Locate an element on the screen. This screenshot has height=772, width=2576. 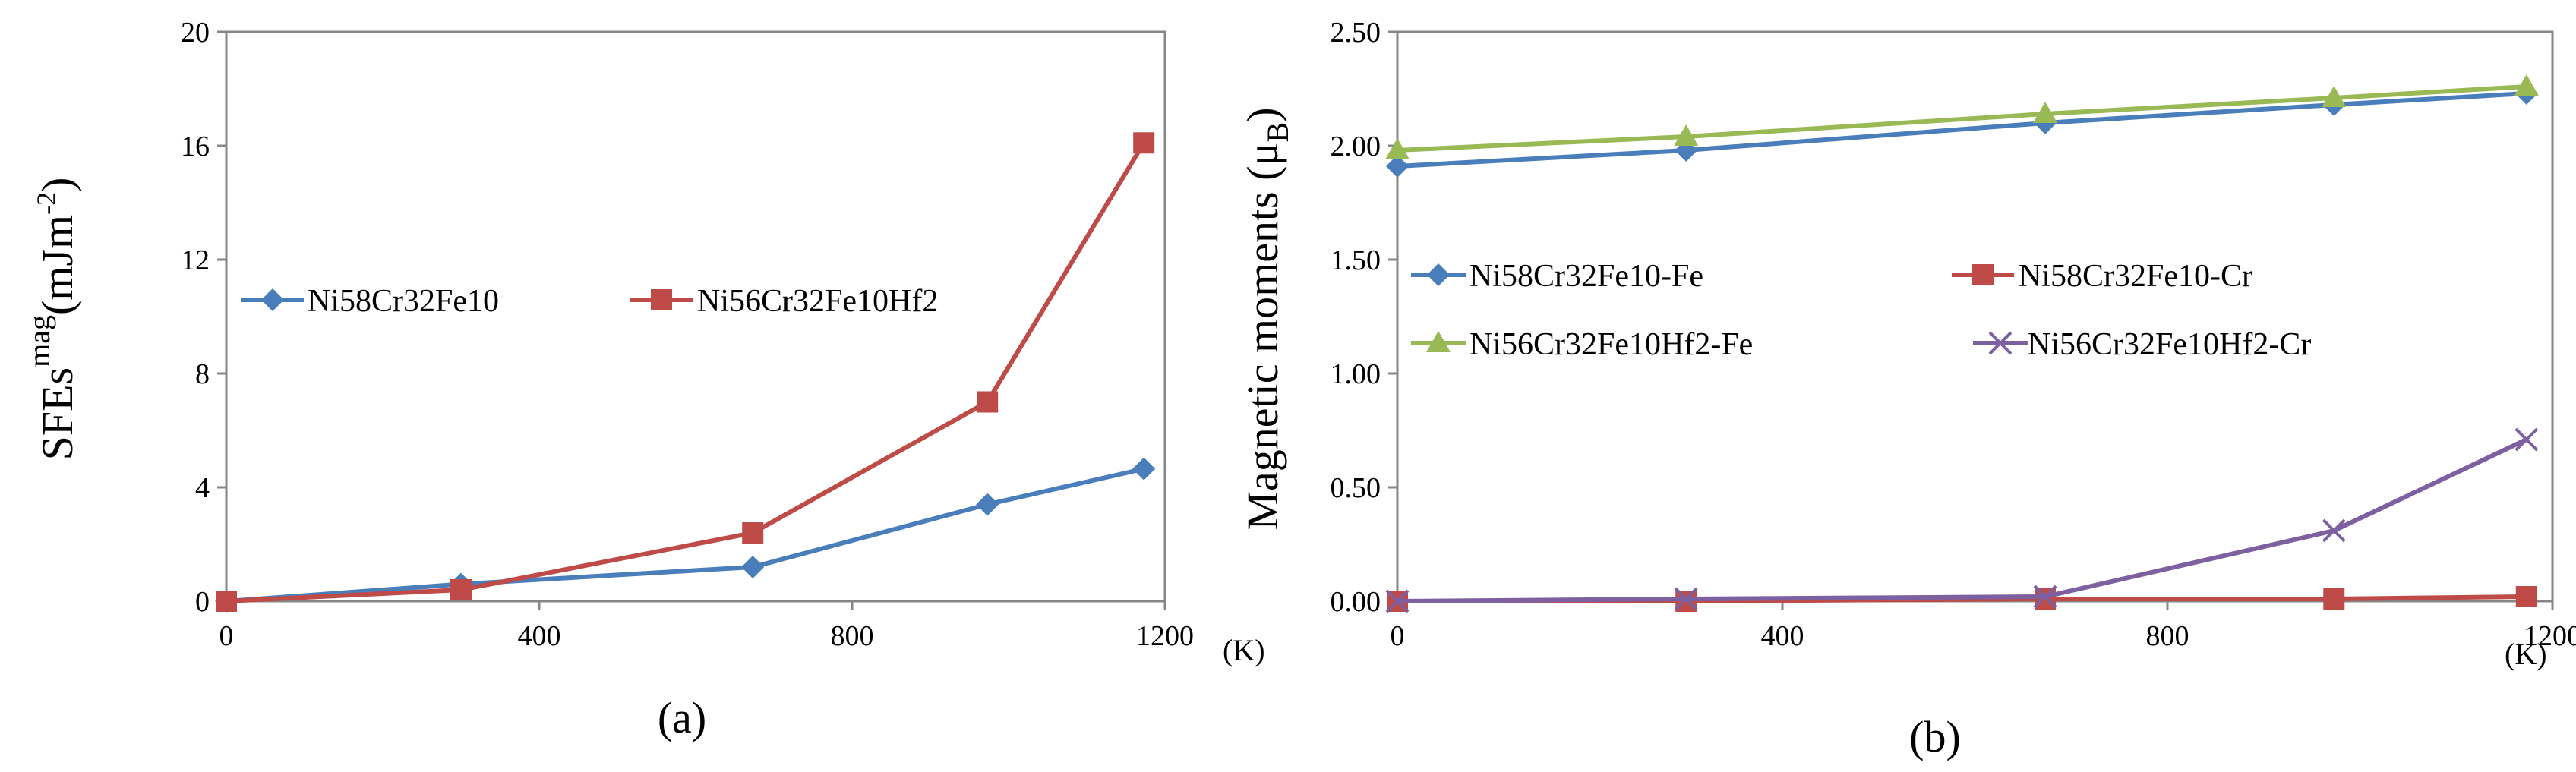
panel-a-series-1-line is located at coordinates (685, 534).